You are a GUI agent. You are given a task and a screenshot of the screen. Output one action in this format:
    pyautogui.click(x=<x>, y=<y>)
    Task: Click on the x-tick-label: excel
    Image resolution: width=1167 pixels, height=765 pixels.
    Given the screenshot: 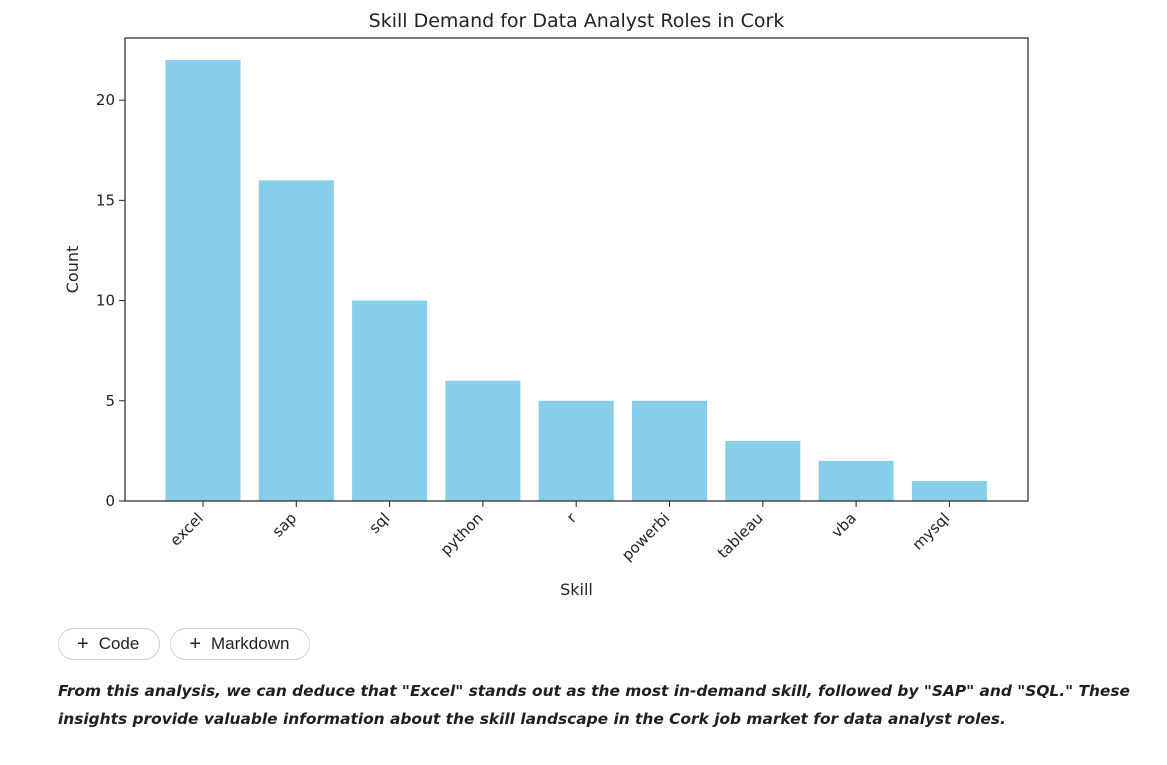 What is the action you would take?
    pyautogui.click(x=186, y=529)
    